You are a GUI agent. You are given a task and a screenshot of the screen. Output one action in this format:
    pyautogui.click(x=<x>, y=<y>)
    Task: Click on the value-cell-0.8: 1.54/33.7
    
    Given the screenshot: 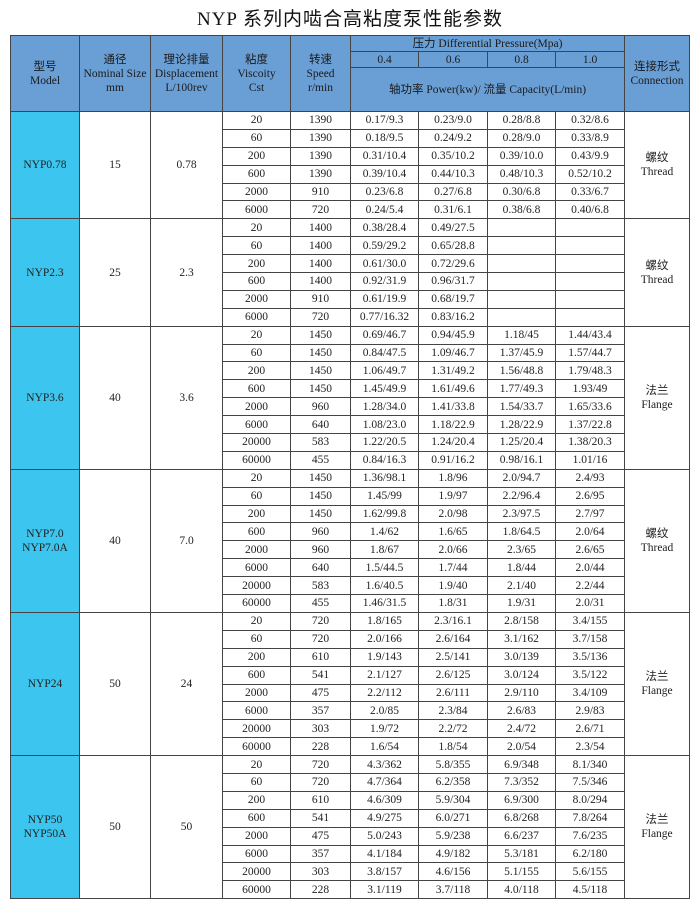 What is the action you would take?
    pyautogui.click(x=521, y=407)
    